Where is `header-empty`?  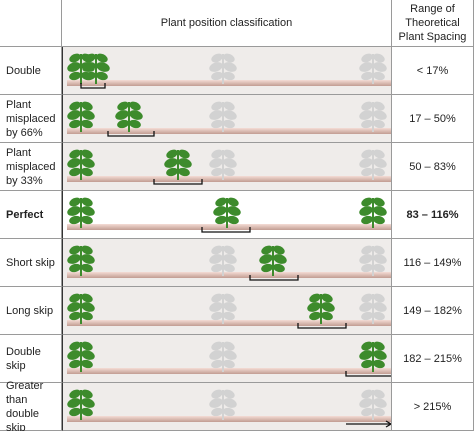 header-empty is located at coordinates (31, 23).